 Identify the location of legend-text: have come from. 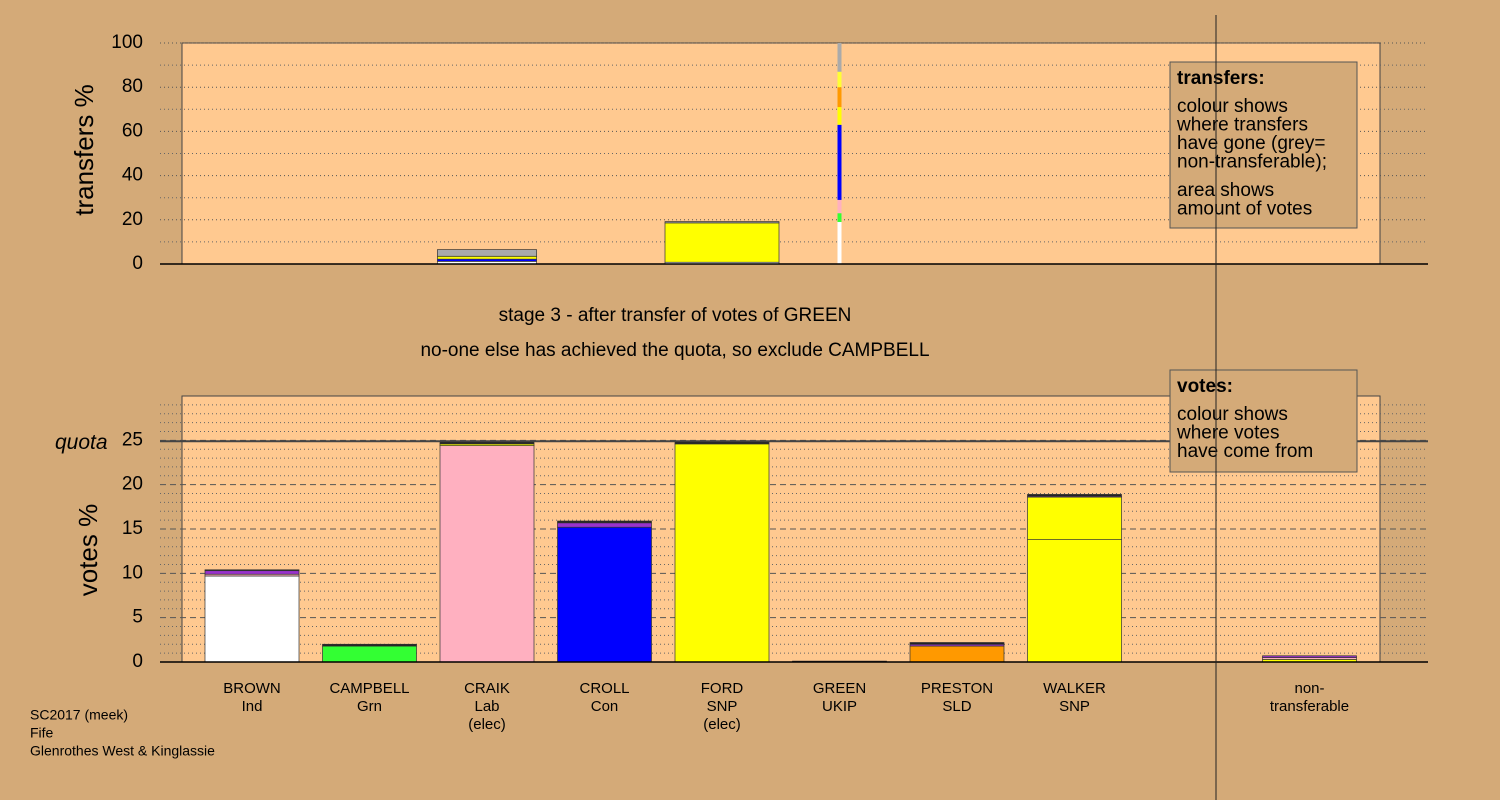
(1245, 451).